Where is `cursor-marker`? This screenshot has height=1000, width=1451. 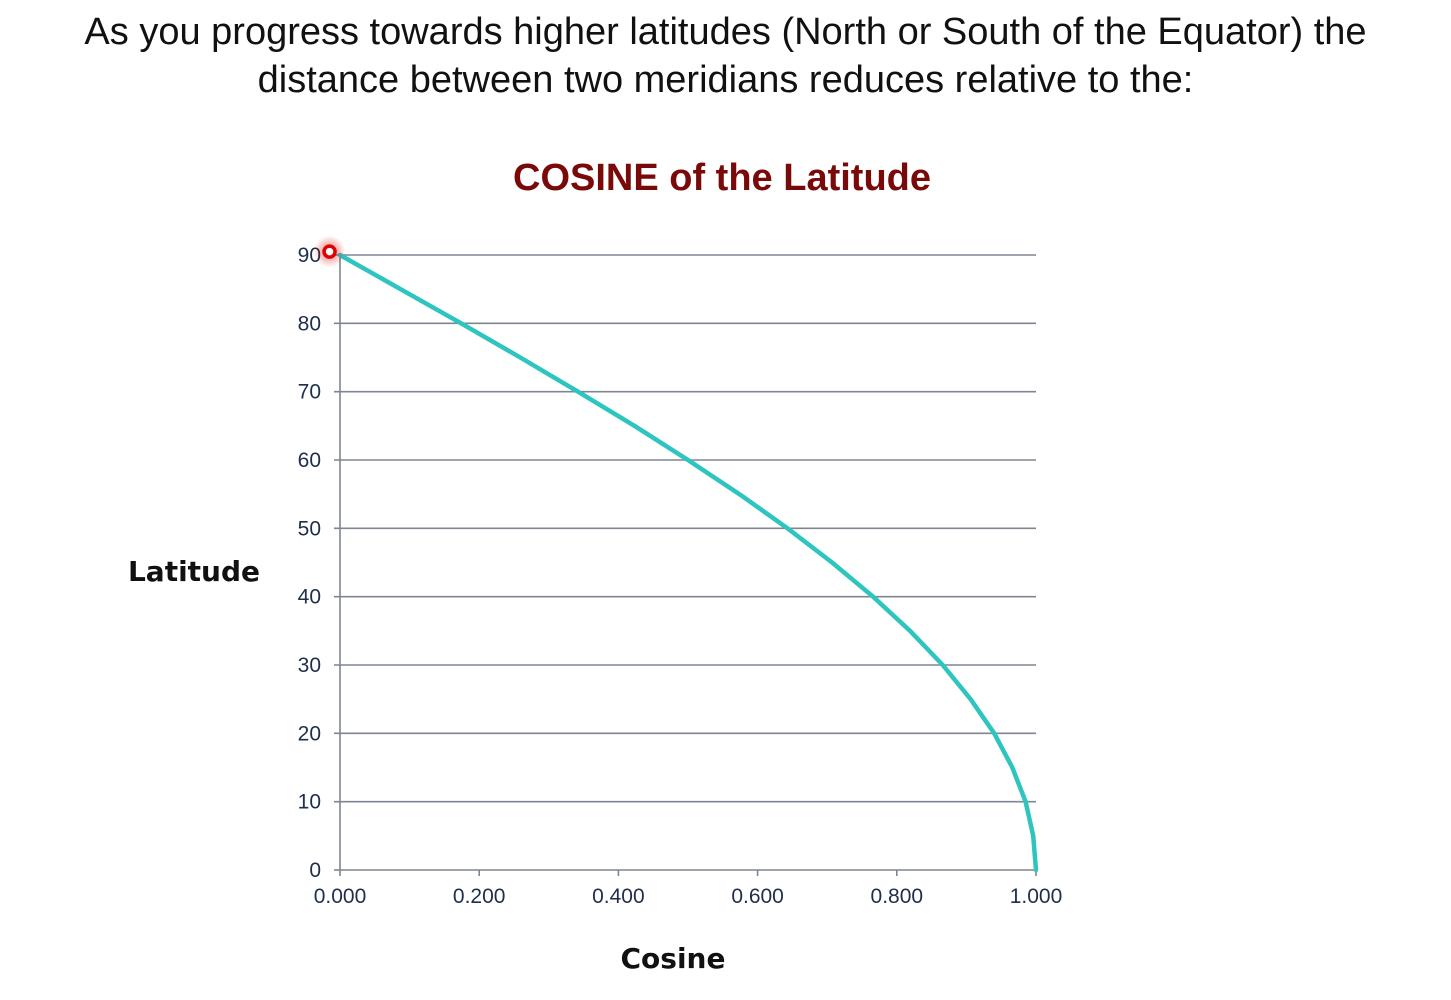
cursor-marker is located at coordinates (329, 251).